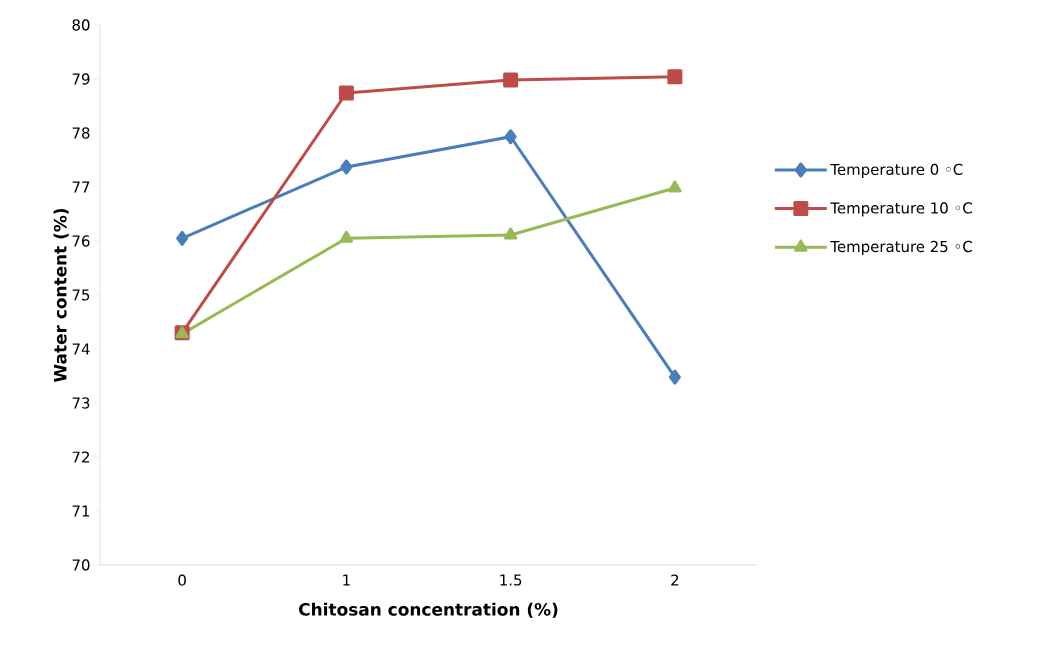 The image size is (1056, 652). What do you see at coordinates (81, 349) in the screenshot?
I see `y-tick-label: 74` at bounding box center [81, 349].